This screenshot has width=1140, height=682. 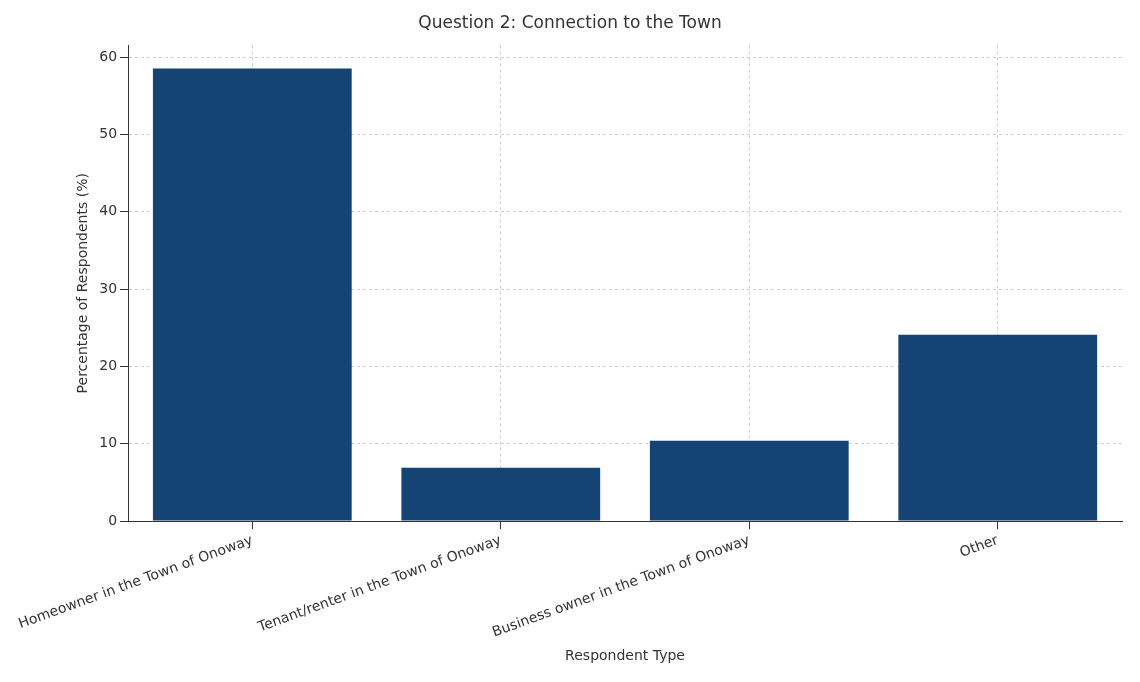 I want to click on chart-title: Question 2: Connection to the Town, so click(x=570, y=21).